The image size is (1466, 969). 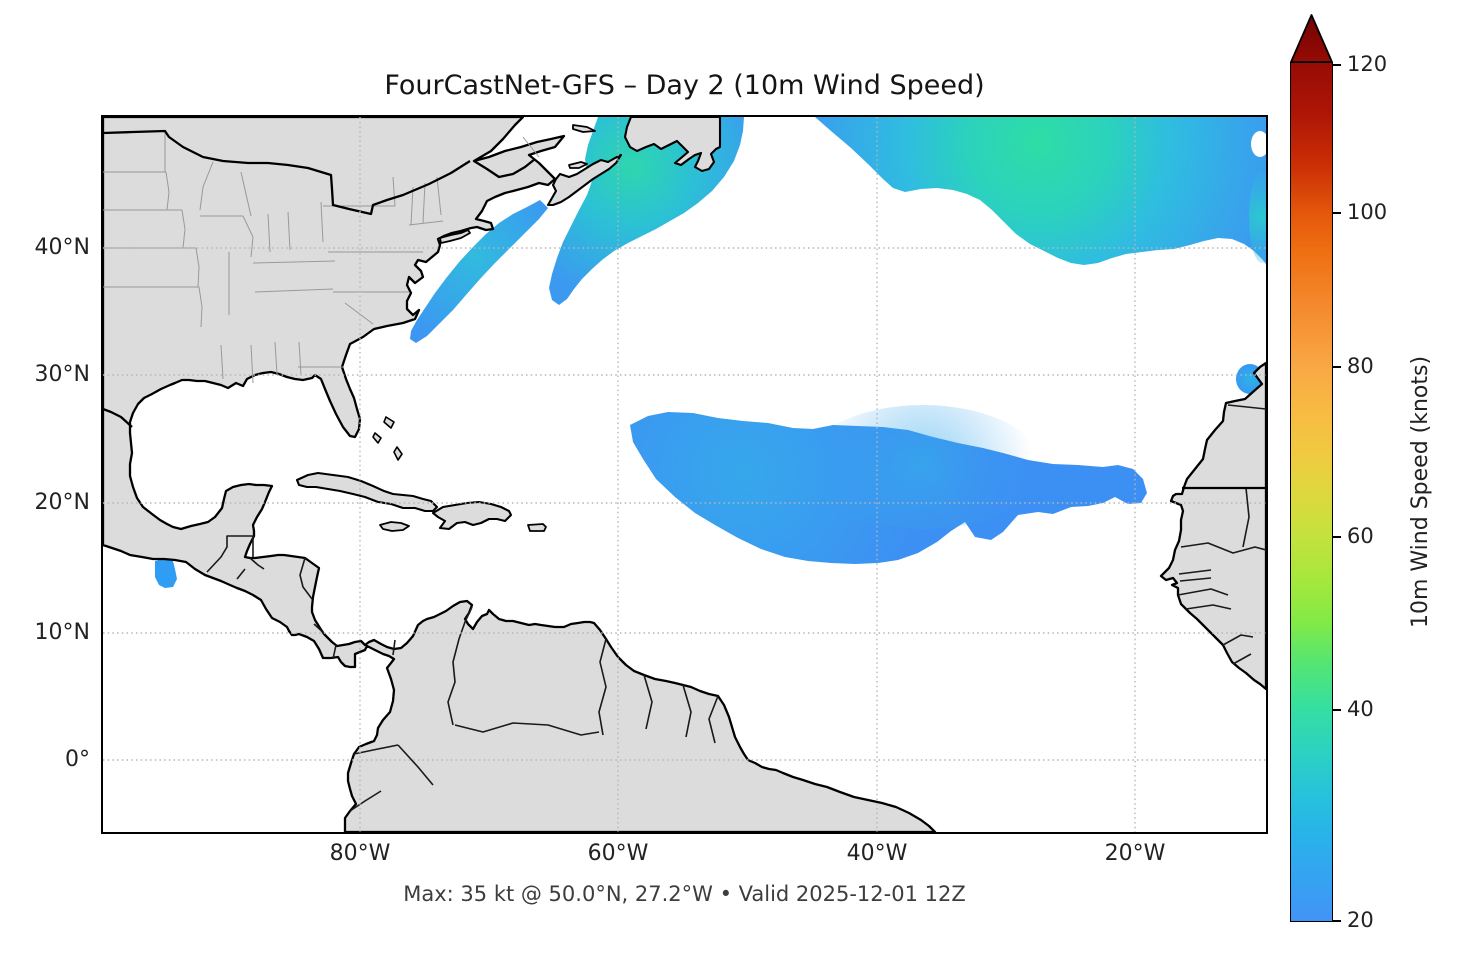 What do you see at coordinates (367, 492) in the screenshot?
I see `landmass-cuba` at bounding box center [367, 492].